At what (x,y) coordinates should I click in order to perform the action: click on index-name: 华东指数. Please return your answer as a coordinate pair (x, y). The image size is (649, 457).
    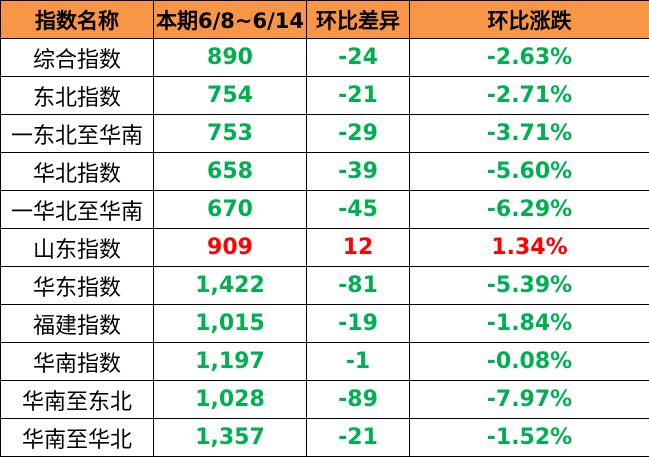
    Looking at the image, I should click on (77, 285).